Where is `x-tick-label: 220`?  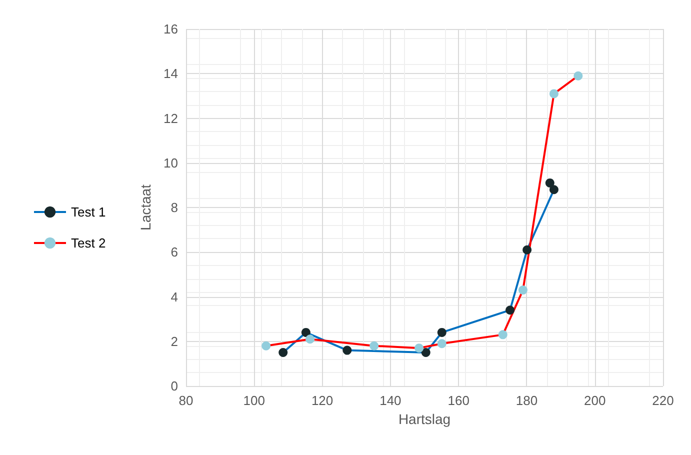
x-tick-label: 220 is located at coordinates (663, 400).